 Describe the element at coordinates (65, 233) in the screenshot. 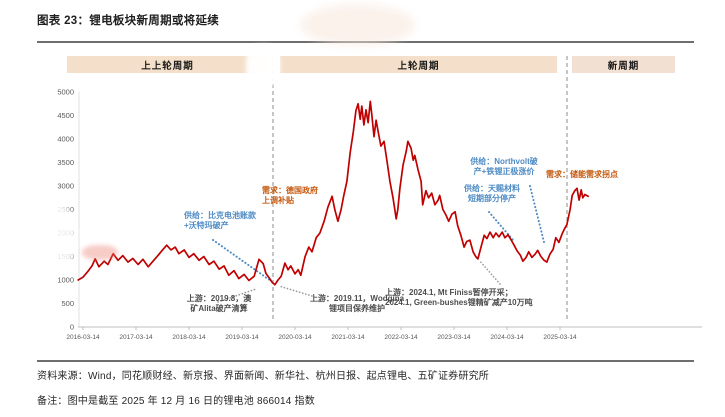

I see `svg-text: 2000` at that location.